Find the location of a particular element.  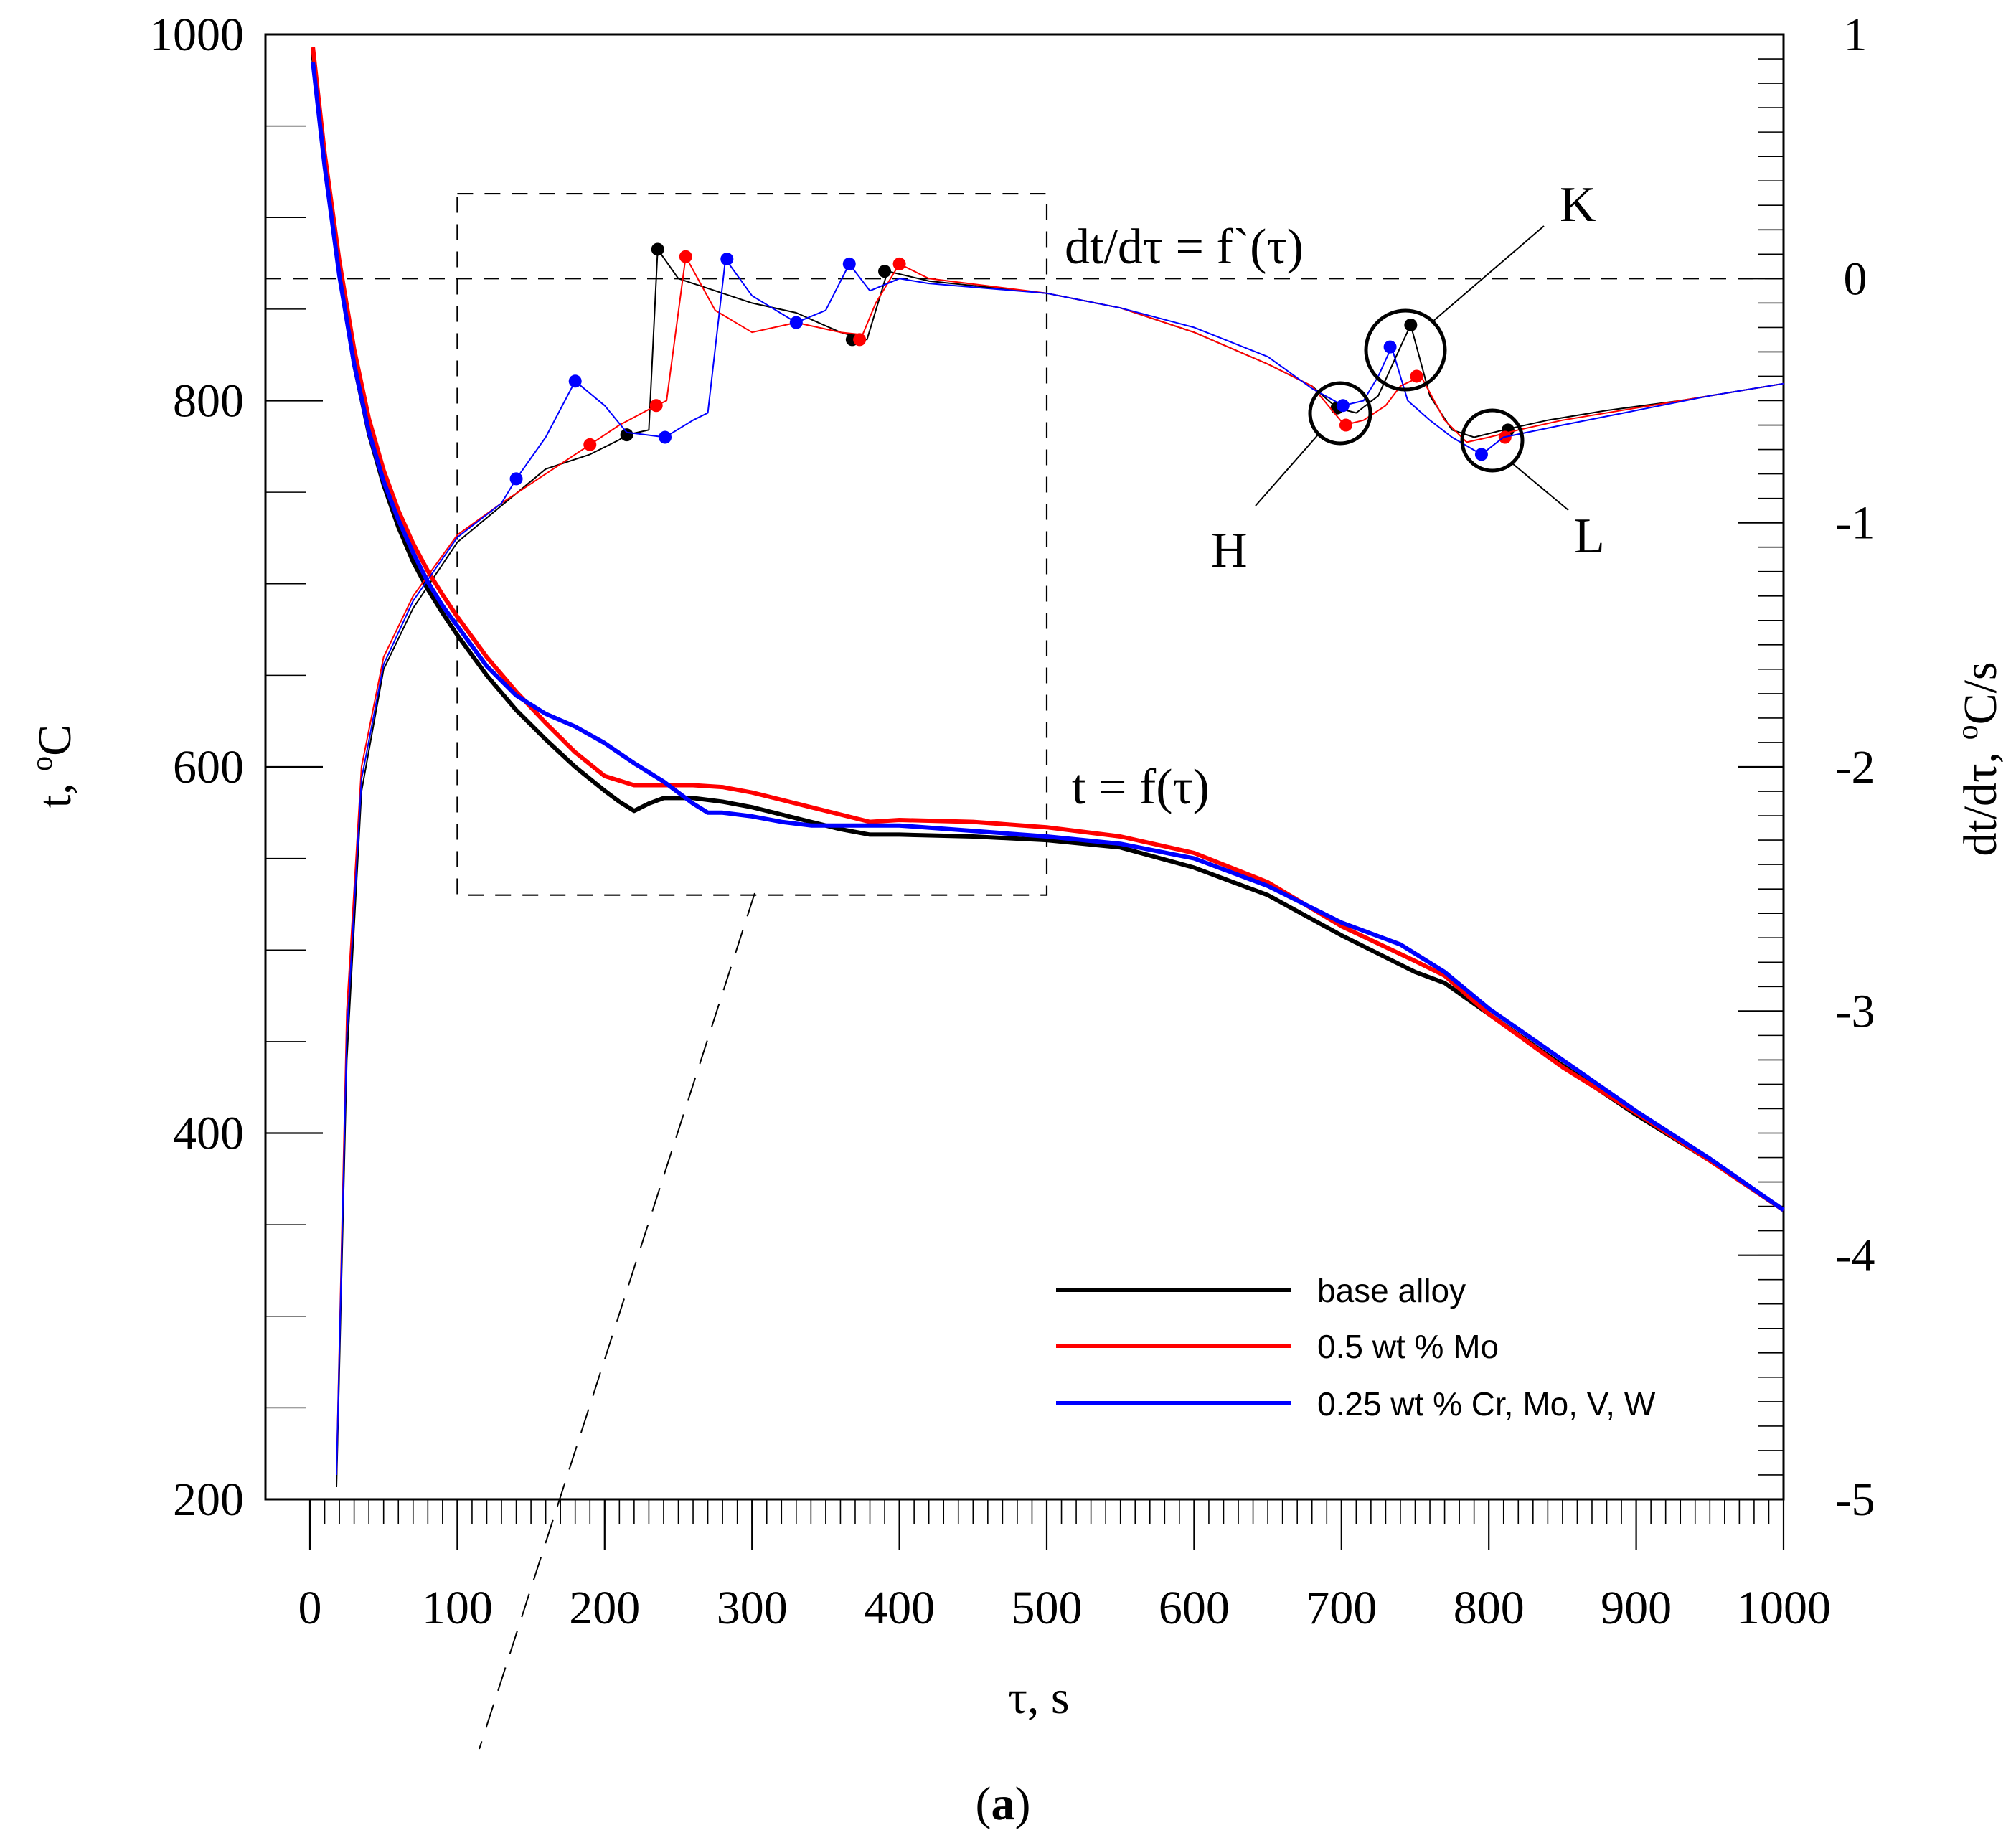

y-right-title-tail: C/s is located at coordinates (1980, 693).